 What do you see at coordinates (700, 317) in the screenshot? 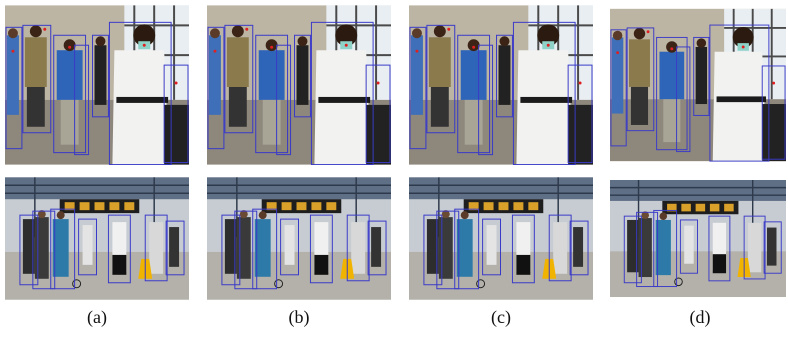
I see `panel-label: (d)` at bounding box center [700, 317].